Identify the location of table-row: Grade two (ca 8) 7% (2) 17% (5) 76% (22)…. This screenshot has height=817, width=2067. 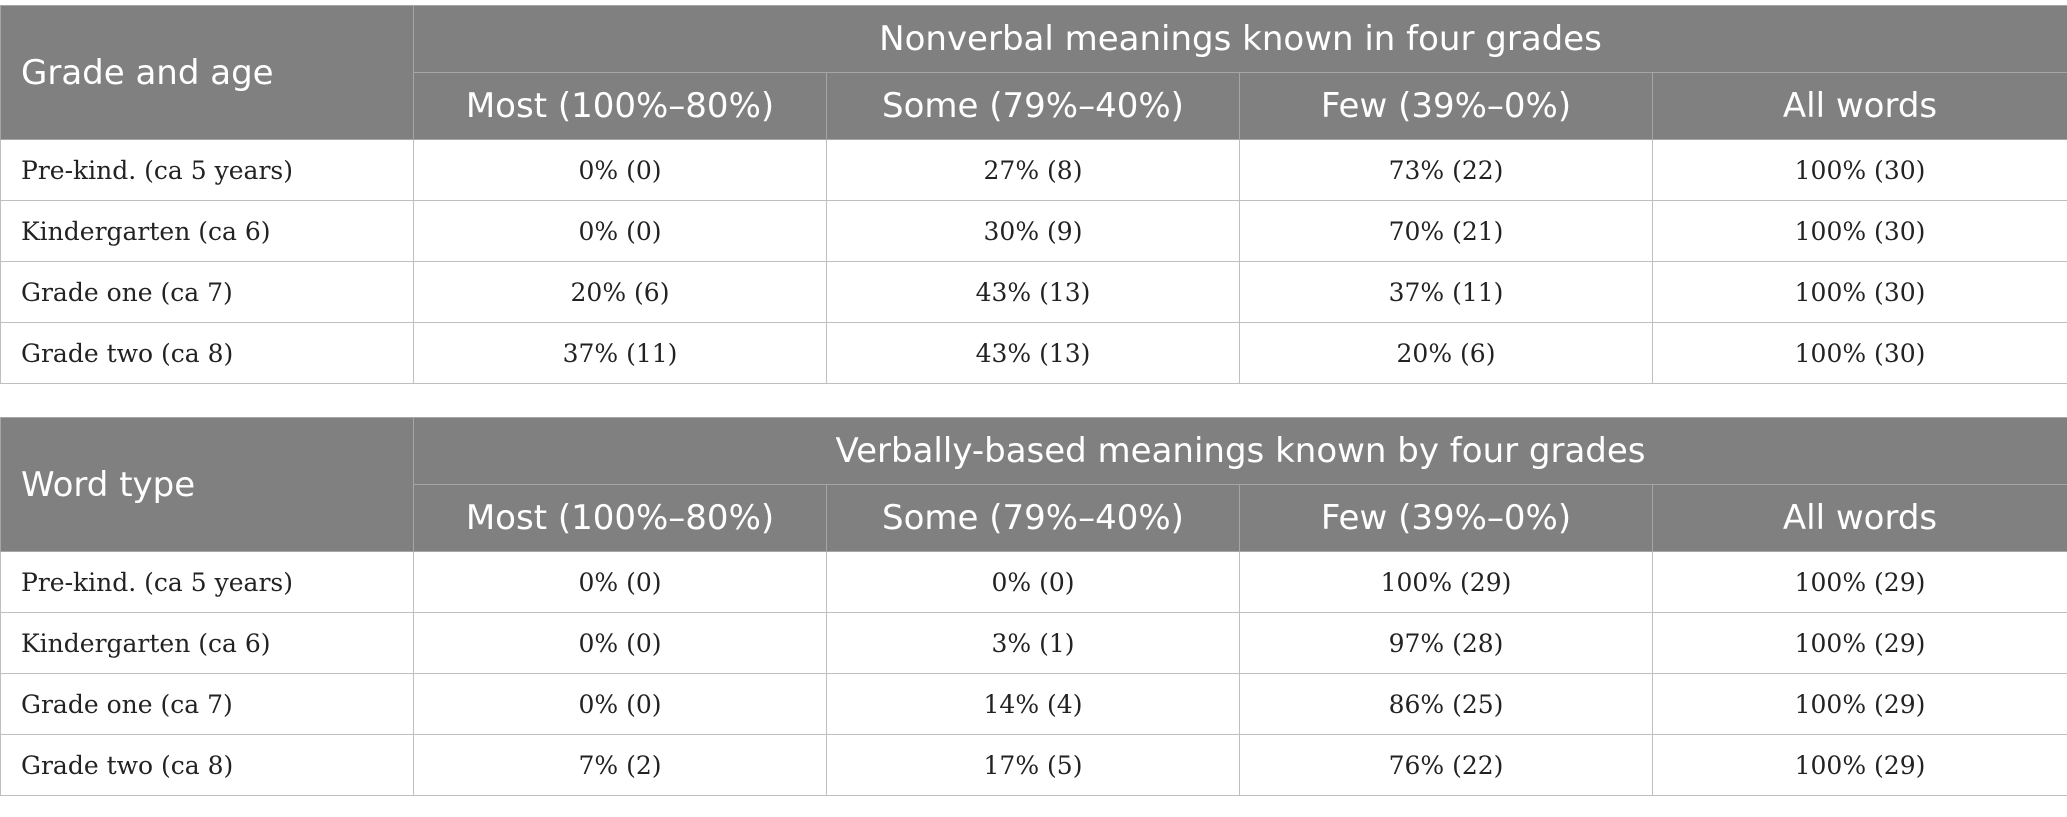
(1033, 765).